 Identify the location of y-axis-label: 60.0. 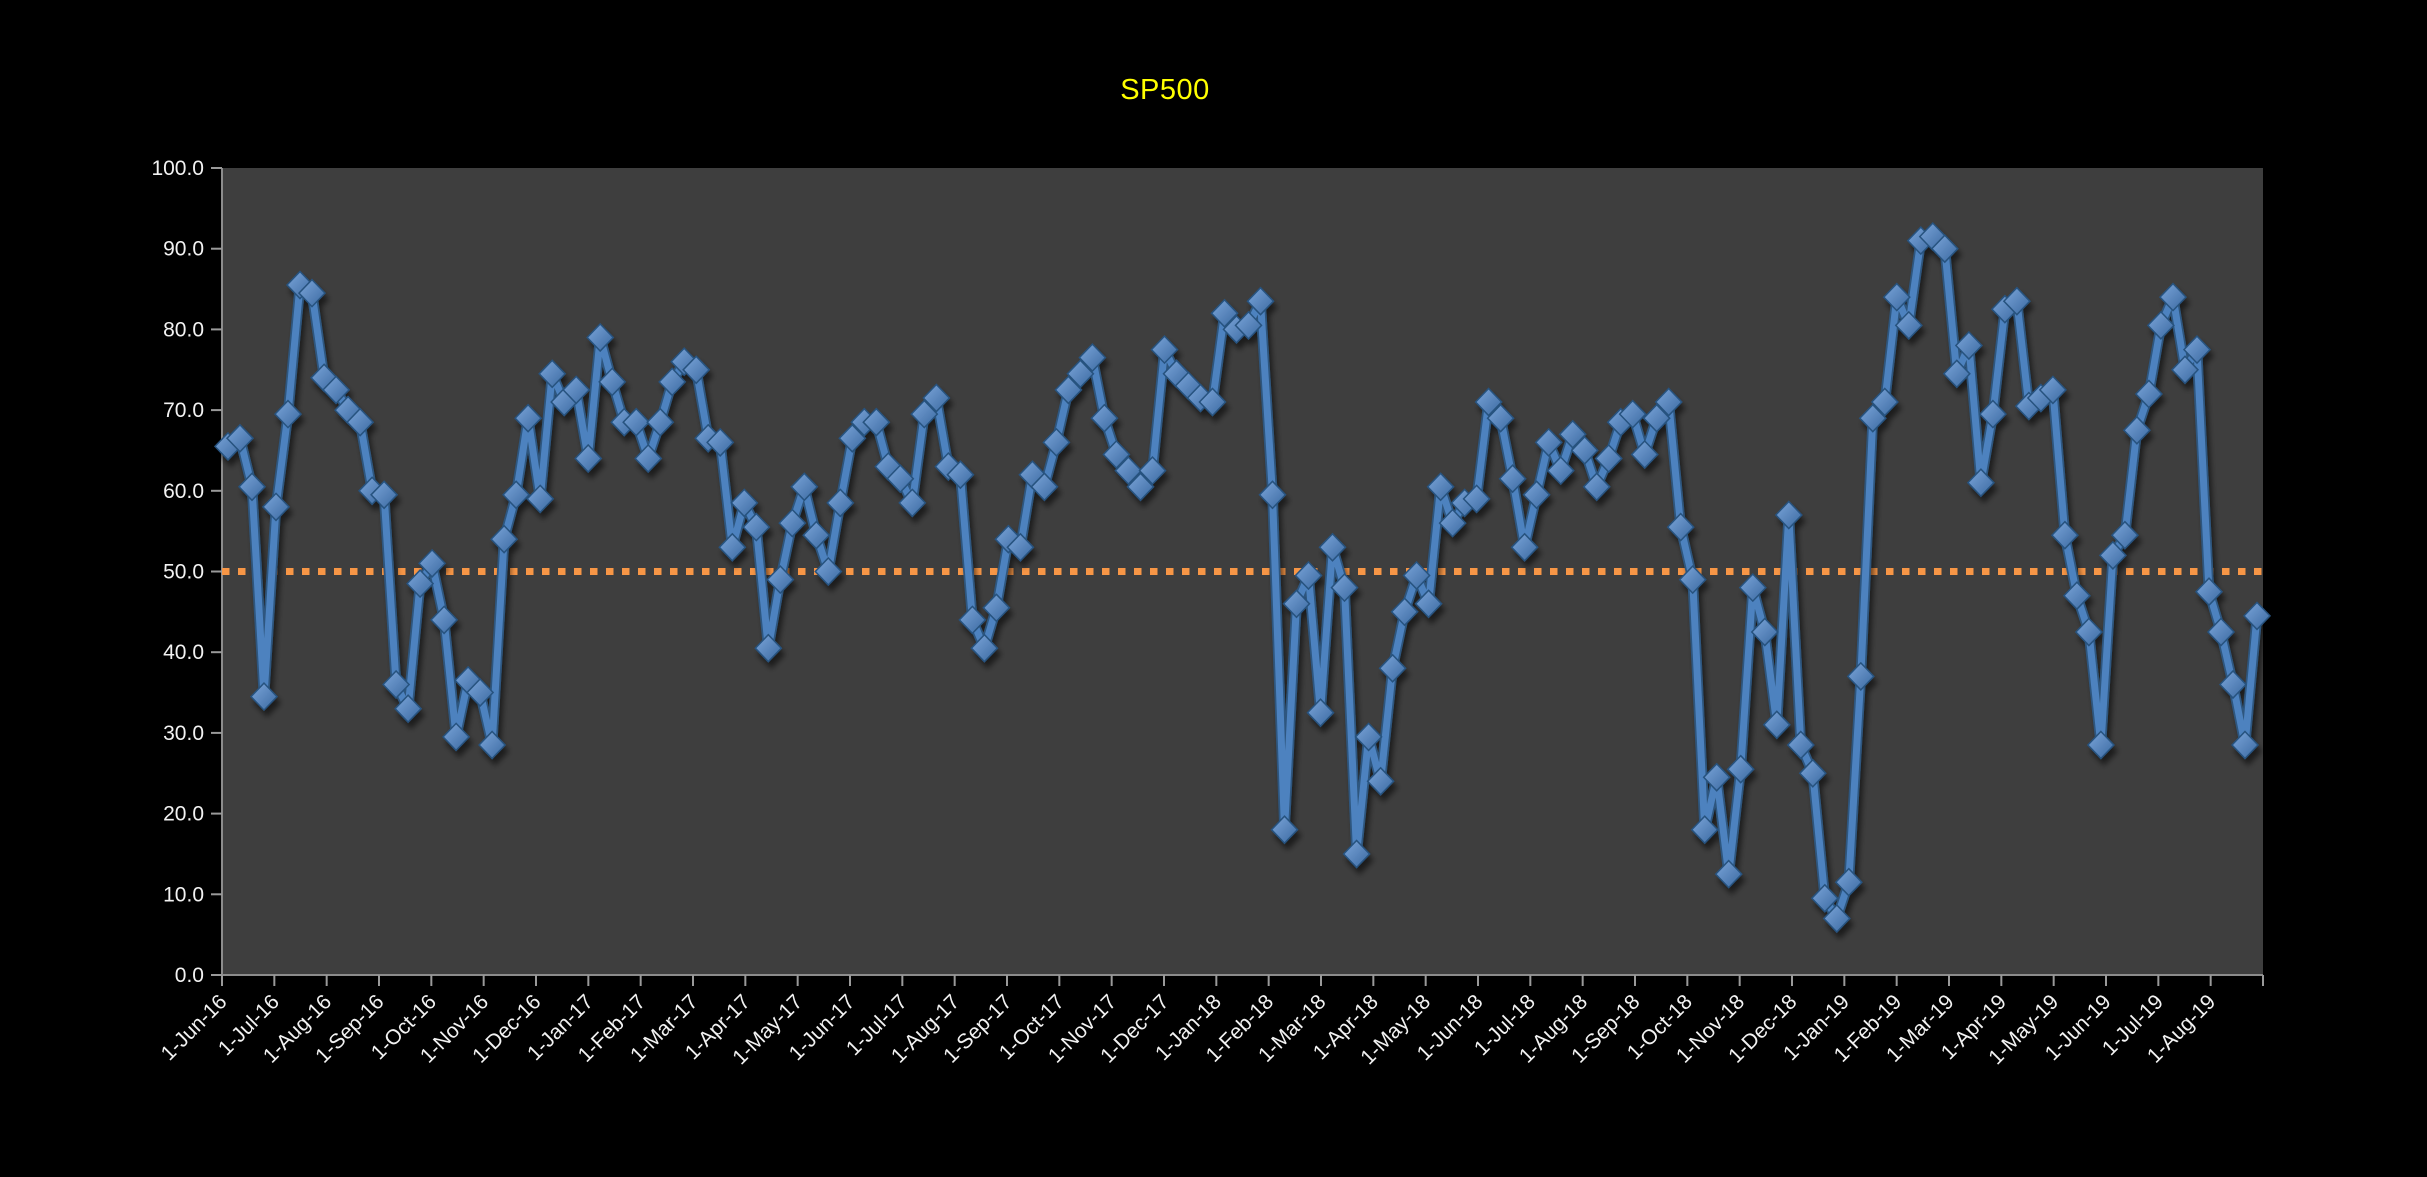
(183, 491).